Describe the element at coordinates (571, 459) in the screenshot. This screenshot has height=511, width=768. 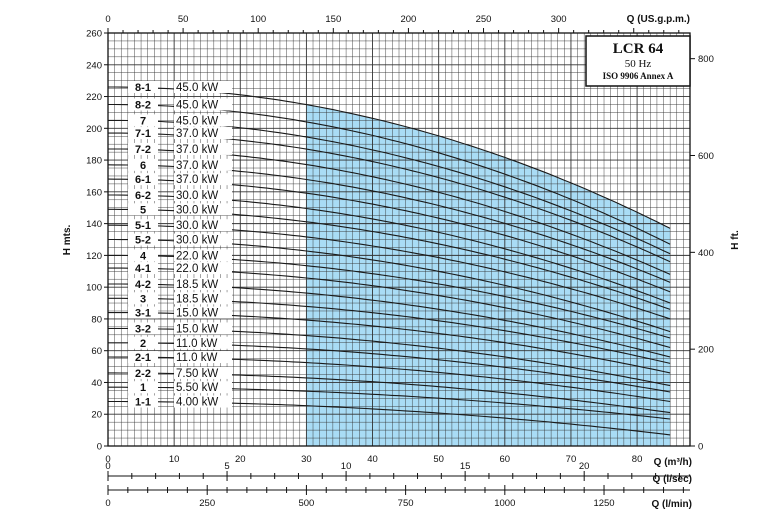
I see `x-tick-label-m3h: 70` at that location.